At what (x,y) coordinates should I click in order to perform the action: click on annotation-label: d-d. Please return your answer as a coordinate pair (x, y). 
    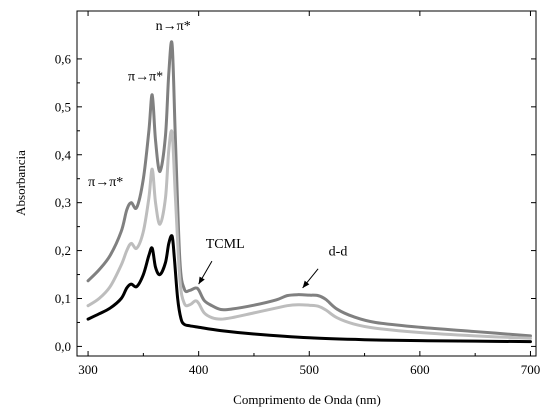
    Looking at the image, I should click on (338, 251).